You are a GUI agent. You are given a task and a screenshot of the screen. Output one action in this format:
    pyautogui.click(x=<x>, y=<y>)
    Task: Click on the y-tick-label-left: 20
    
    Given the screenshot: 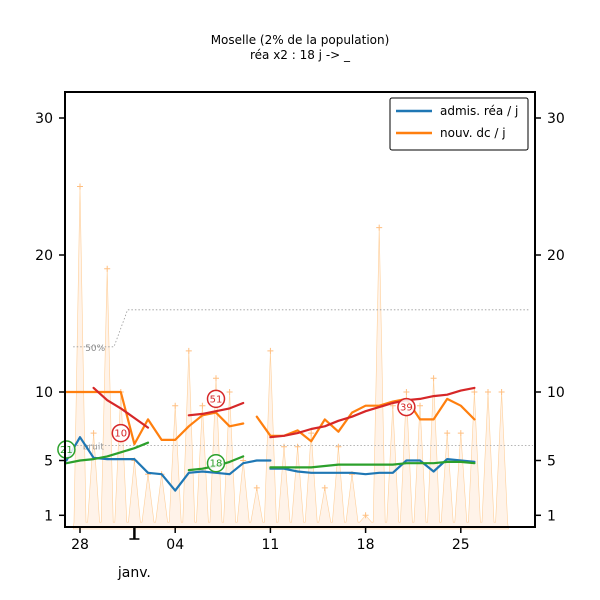 What is the action you would take?
    pyautogui.click(x=44, y=256)
    